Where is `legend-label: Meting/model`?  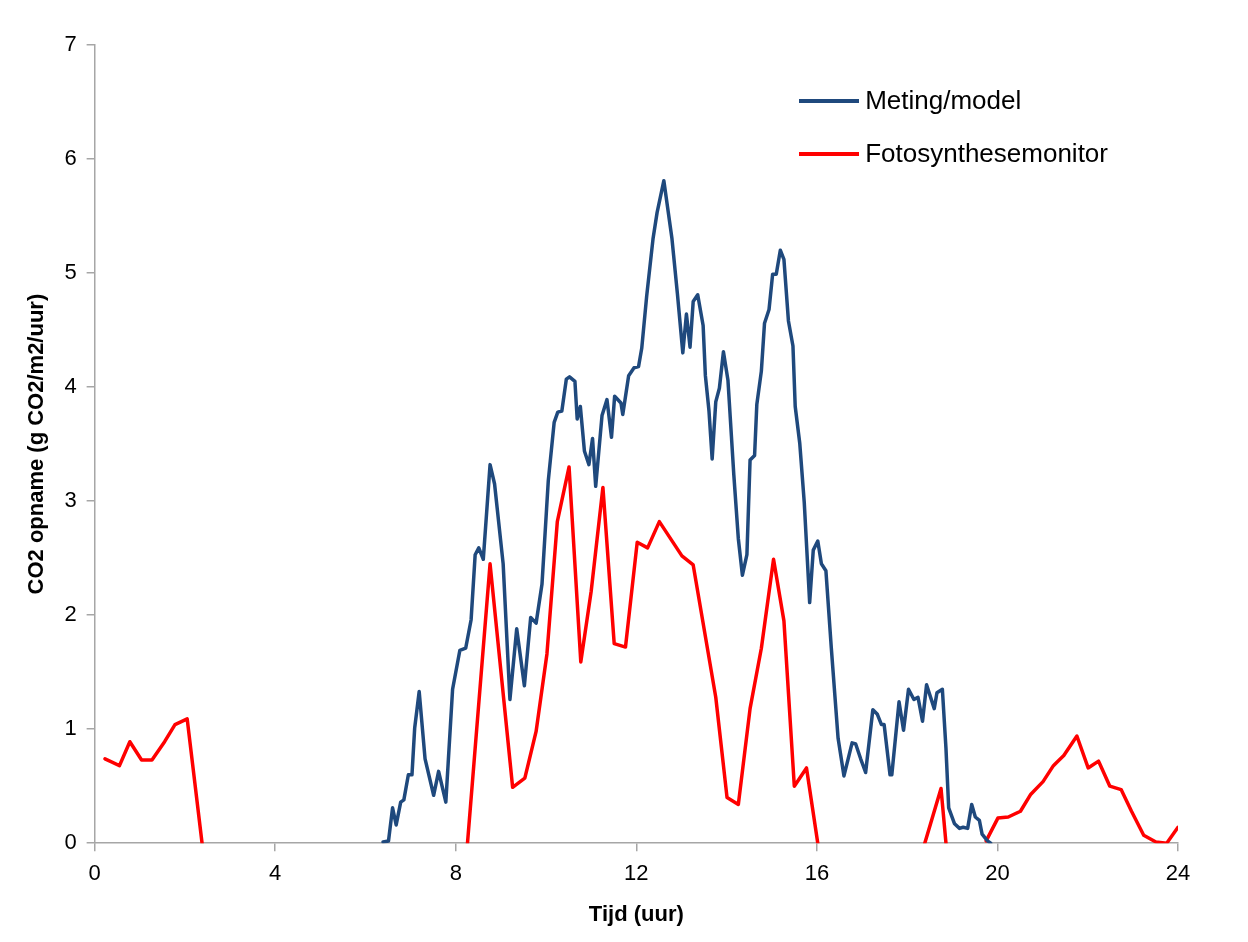 legend-label: Meting/model is located at coordinates (943, 100).